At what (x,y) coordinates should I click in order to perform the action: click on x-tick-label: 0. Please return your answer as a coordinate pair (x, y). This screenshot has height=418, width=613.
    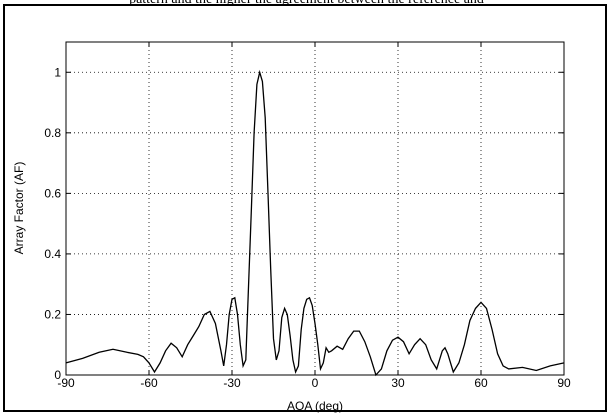
    Looking at the image, I should click on (315, 383).